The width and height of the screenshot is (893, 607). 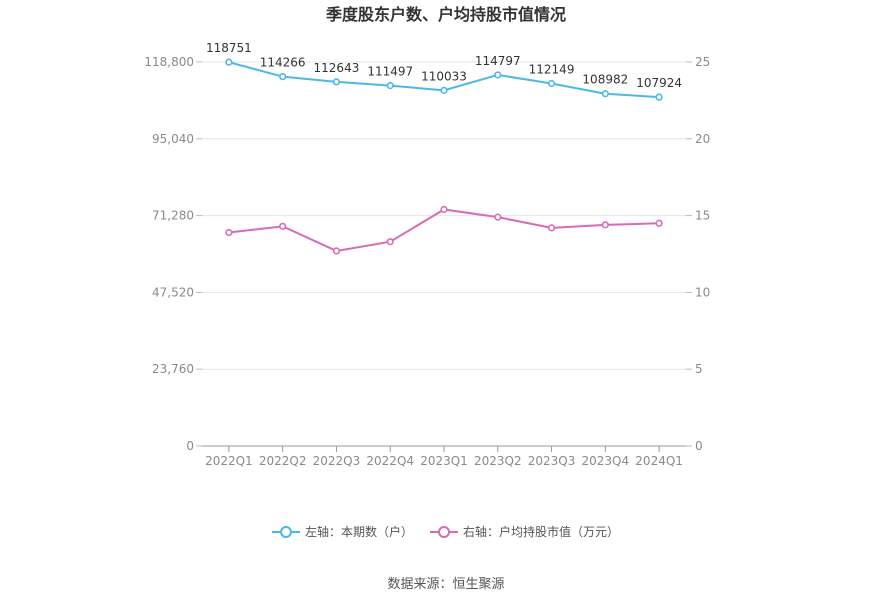 I want to click on legend: 左轴：本期数（户） 右轴：户均持股市值（万元）, so click(x=445, y=531).